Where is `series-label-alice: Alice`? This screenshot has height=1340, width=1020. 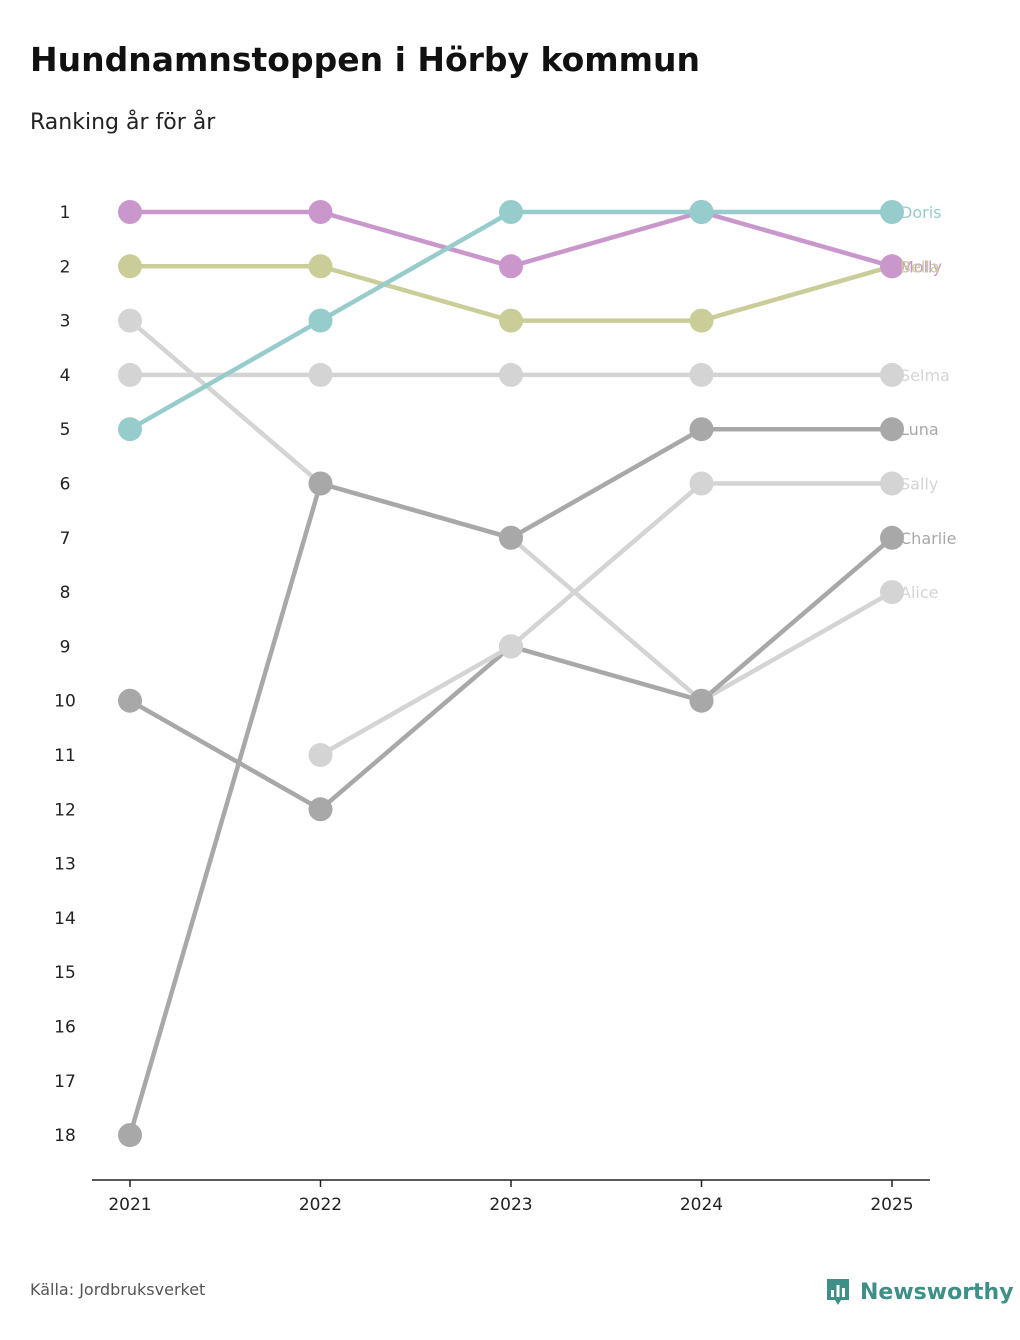 series-label-alice: Alice is located at coordinates (919, 592).